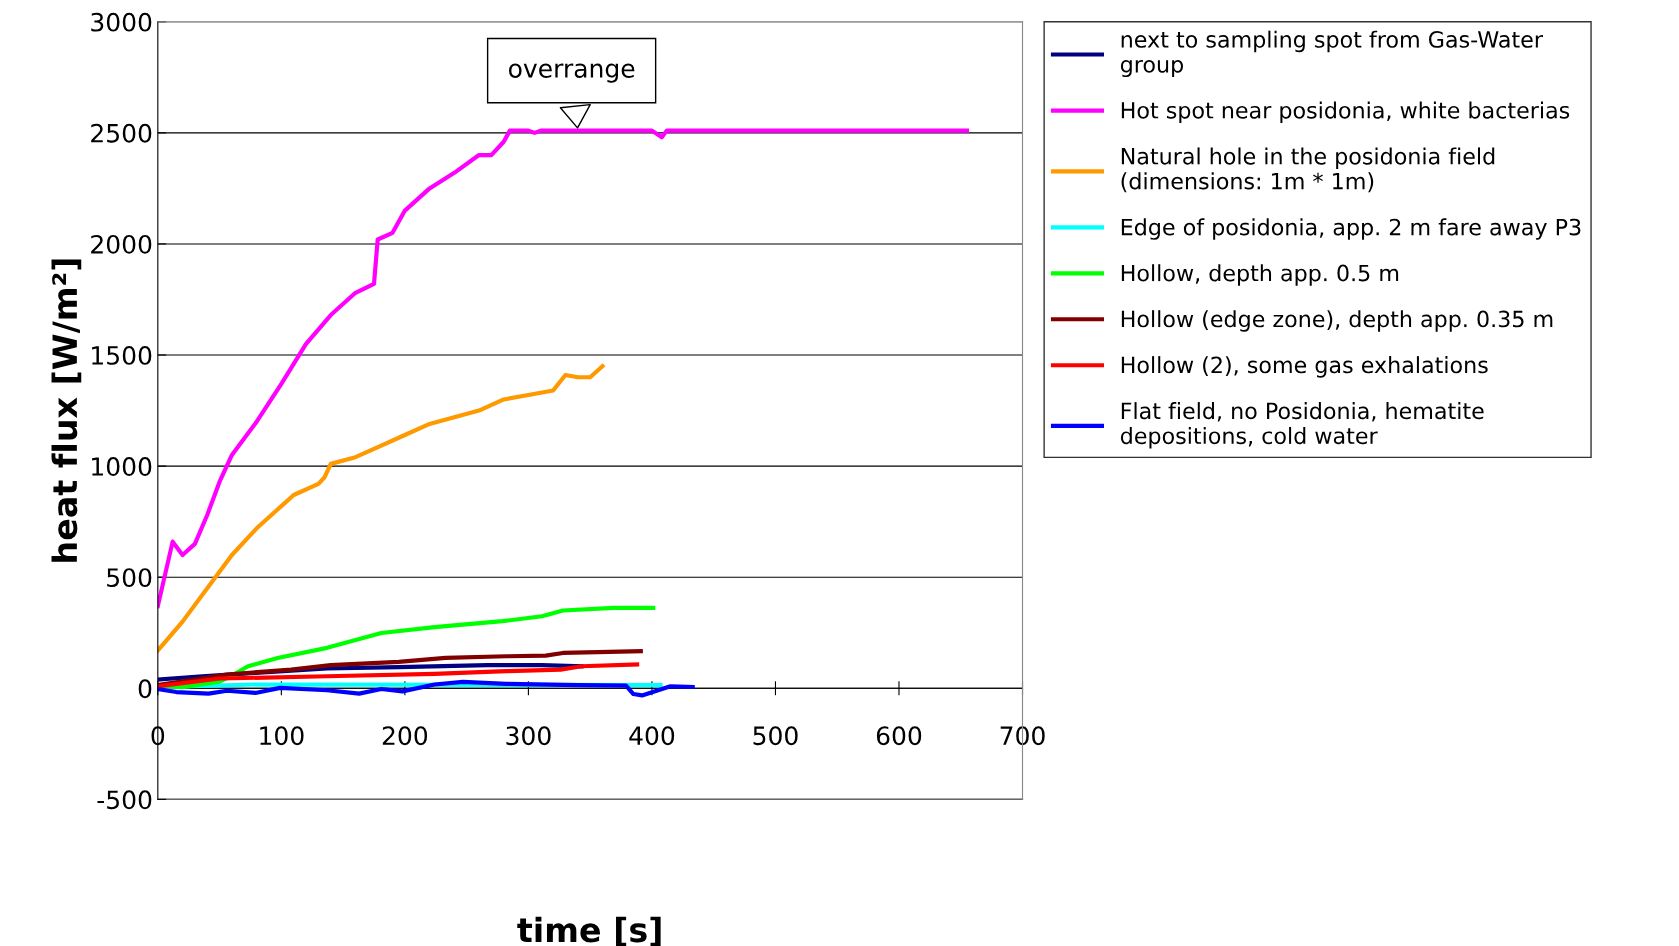  What do you see at coordinates (121, 244) in the screenshot?
I see `y-tick-label: 2000` at bounding box center [121, 244].